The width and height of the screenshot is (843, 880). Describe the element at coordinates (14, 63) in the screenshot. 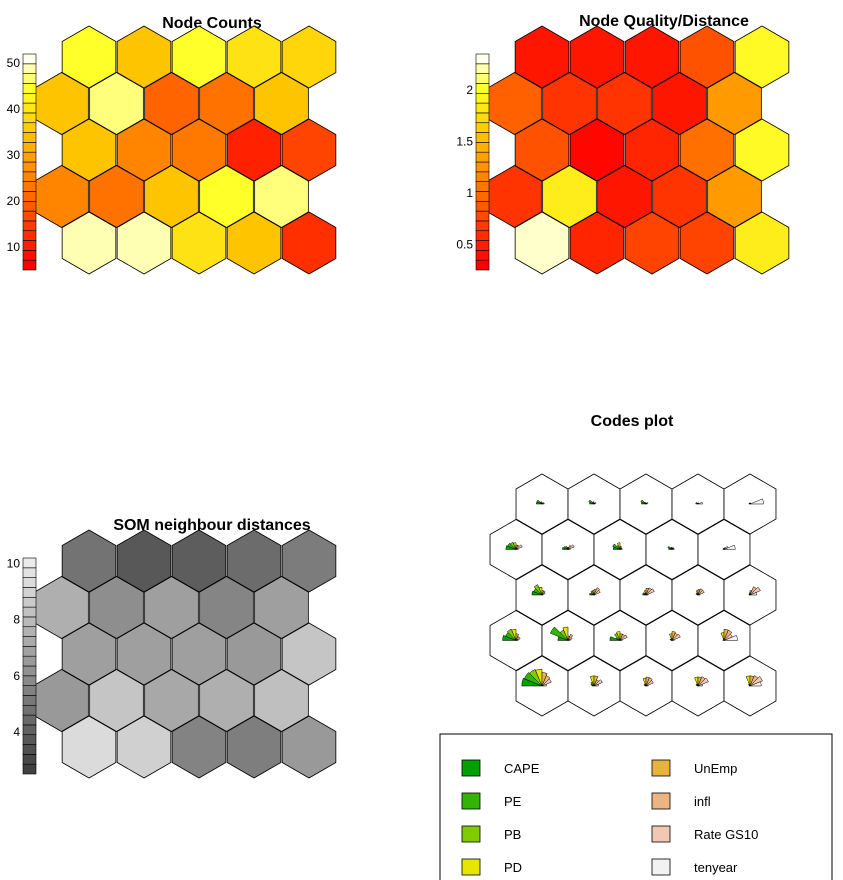

I see `node-counts-colorbar-tick-4: 50` at that location.